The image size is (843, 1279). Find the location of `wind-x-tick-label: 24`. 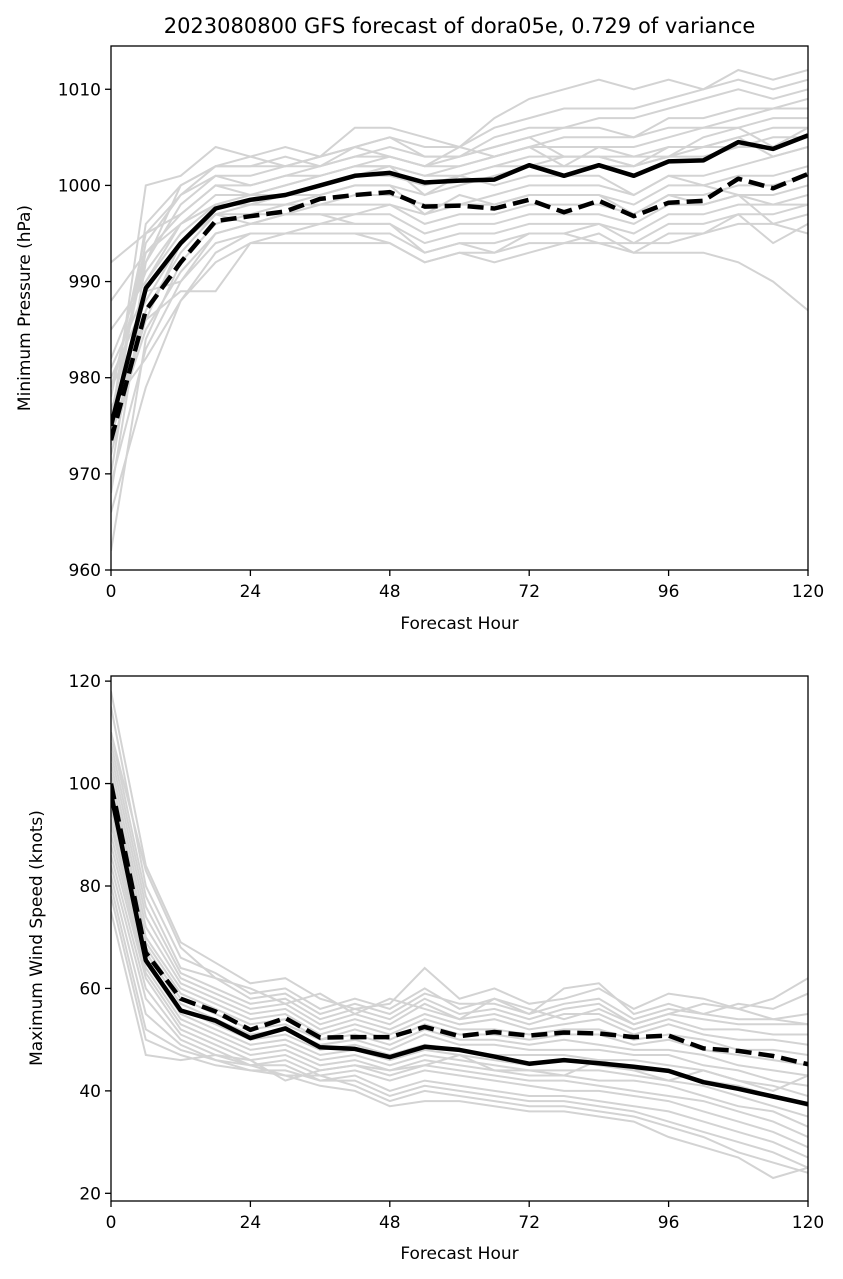

wind-x-tick-label: 24 is located at coordinates (251, 1223).